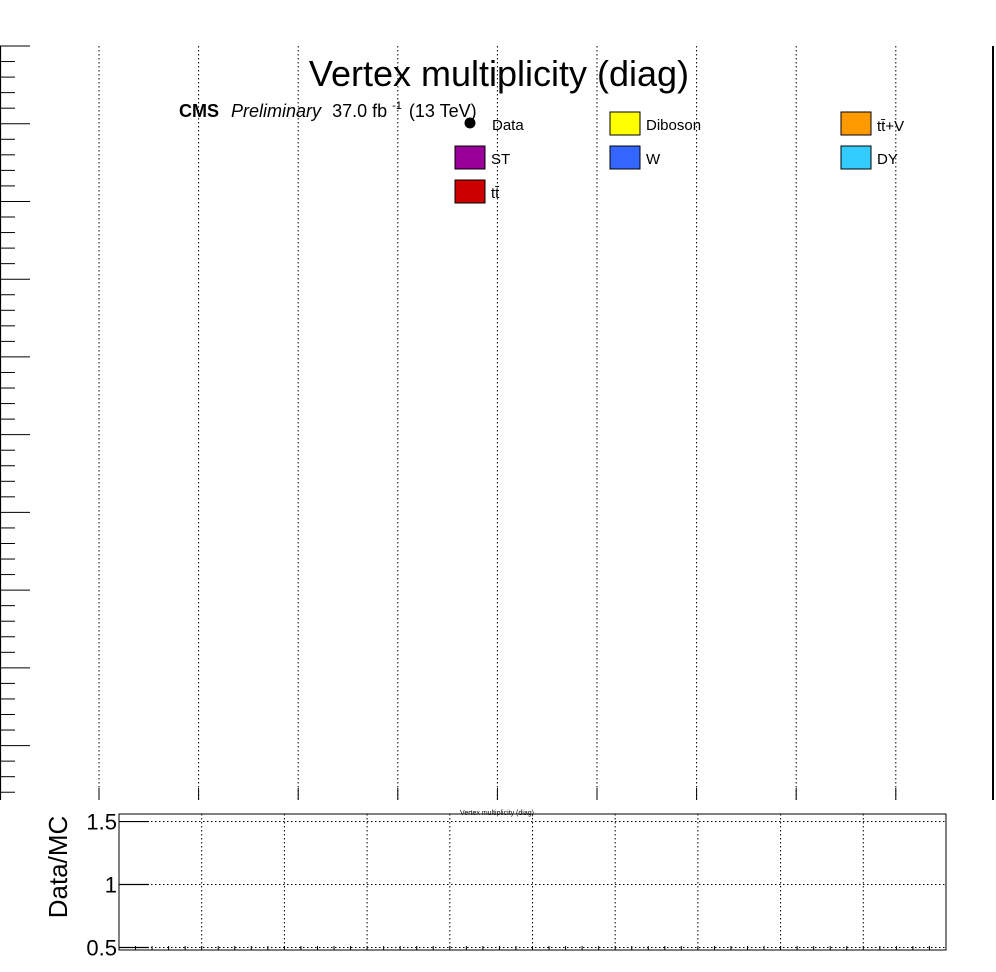  What do you see at coordinates (199, 111) in the screenshot?
I see `cms-label: CMS` at bounding box center [199, 111].